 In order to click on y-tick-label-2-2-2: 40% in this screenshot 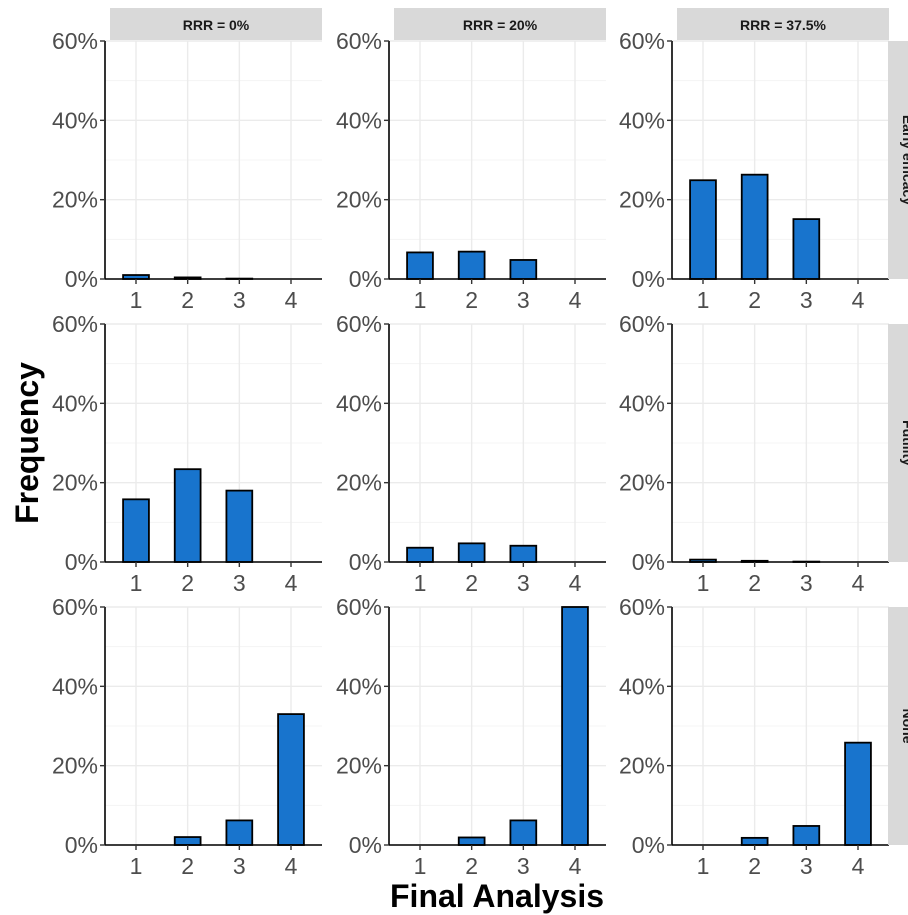, I will do `click(642, 686)`.